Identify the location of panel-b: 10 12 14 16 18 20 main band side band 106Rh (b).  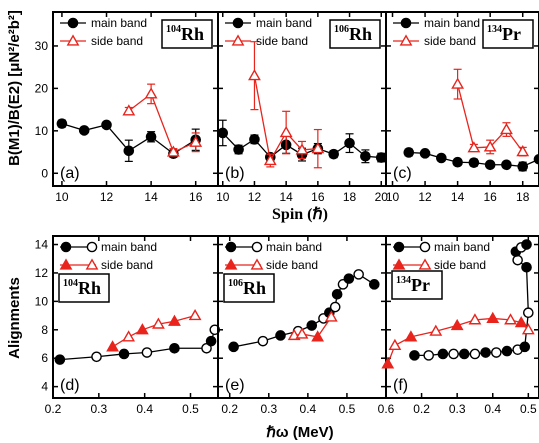
(302, 107).